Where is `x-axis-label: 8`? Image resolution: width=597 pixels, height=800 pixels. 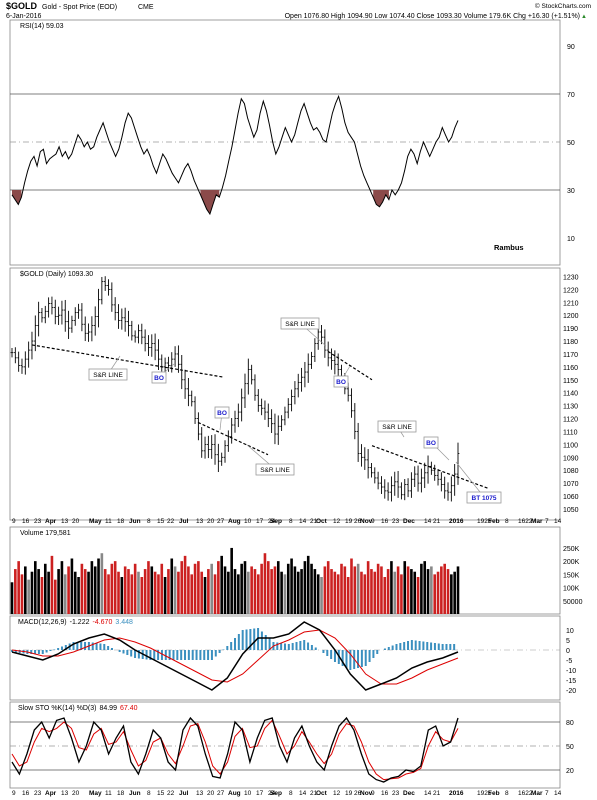 x-axis-label: 8 is located at coordinates (149, 793).